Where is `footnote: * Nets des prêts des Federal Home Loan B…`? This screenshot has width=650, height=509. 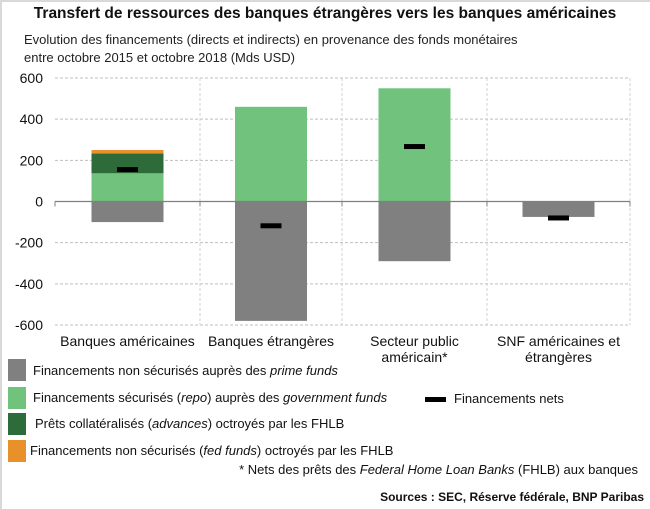 footnote: * Nets des prêts des Federal Home Loan B… is located at coordinates (438, 469).